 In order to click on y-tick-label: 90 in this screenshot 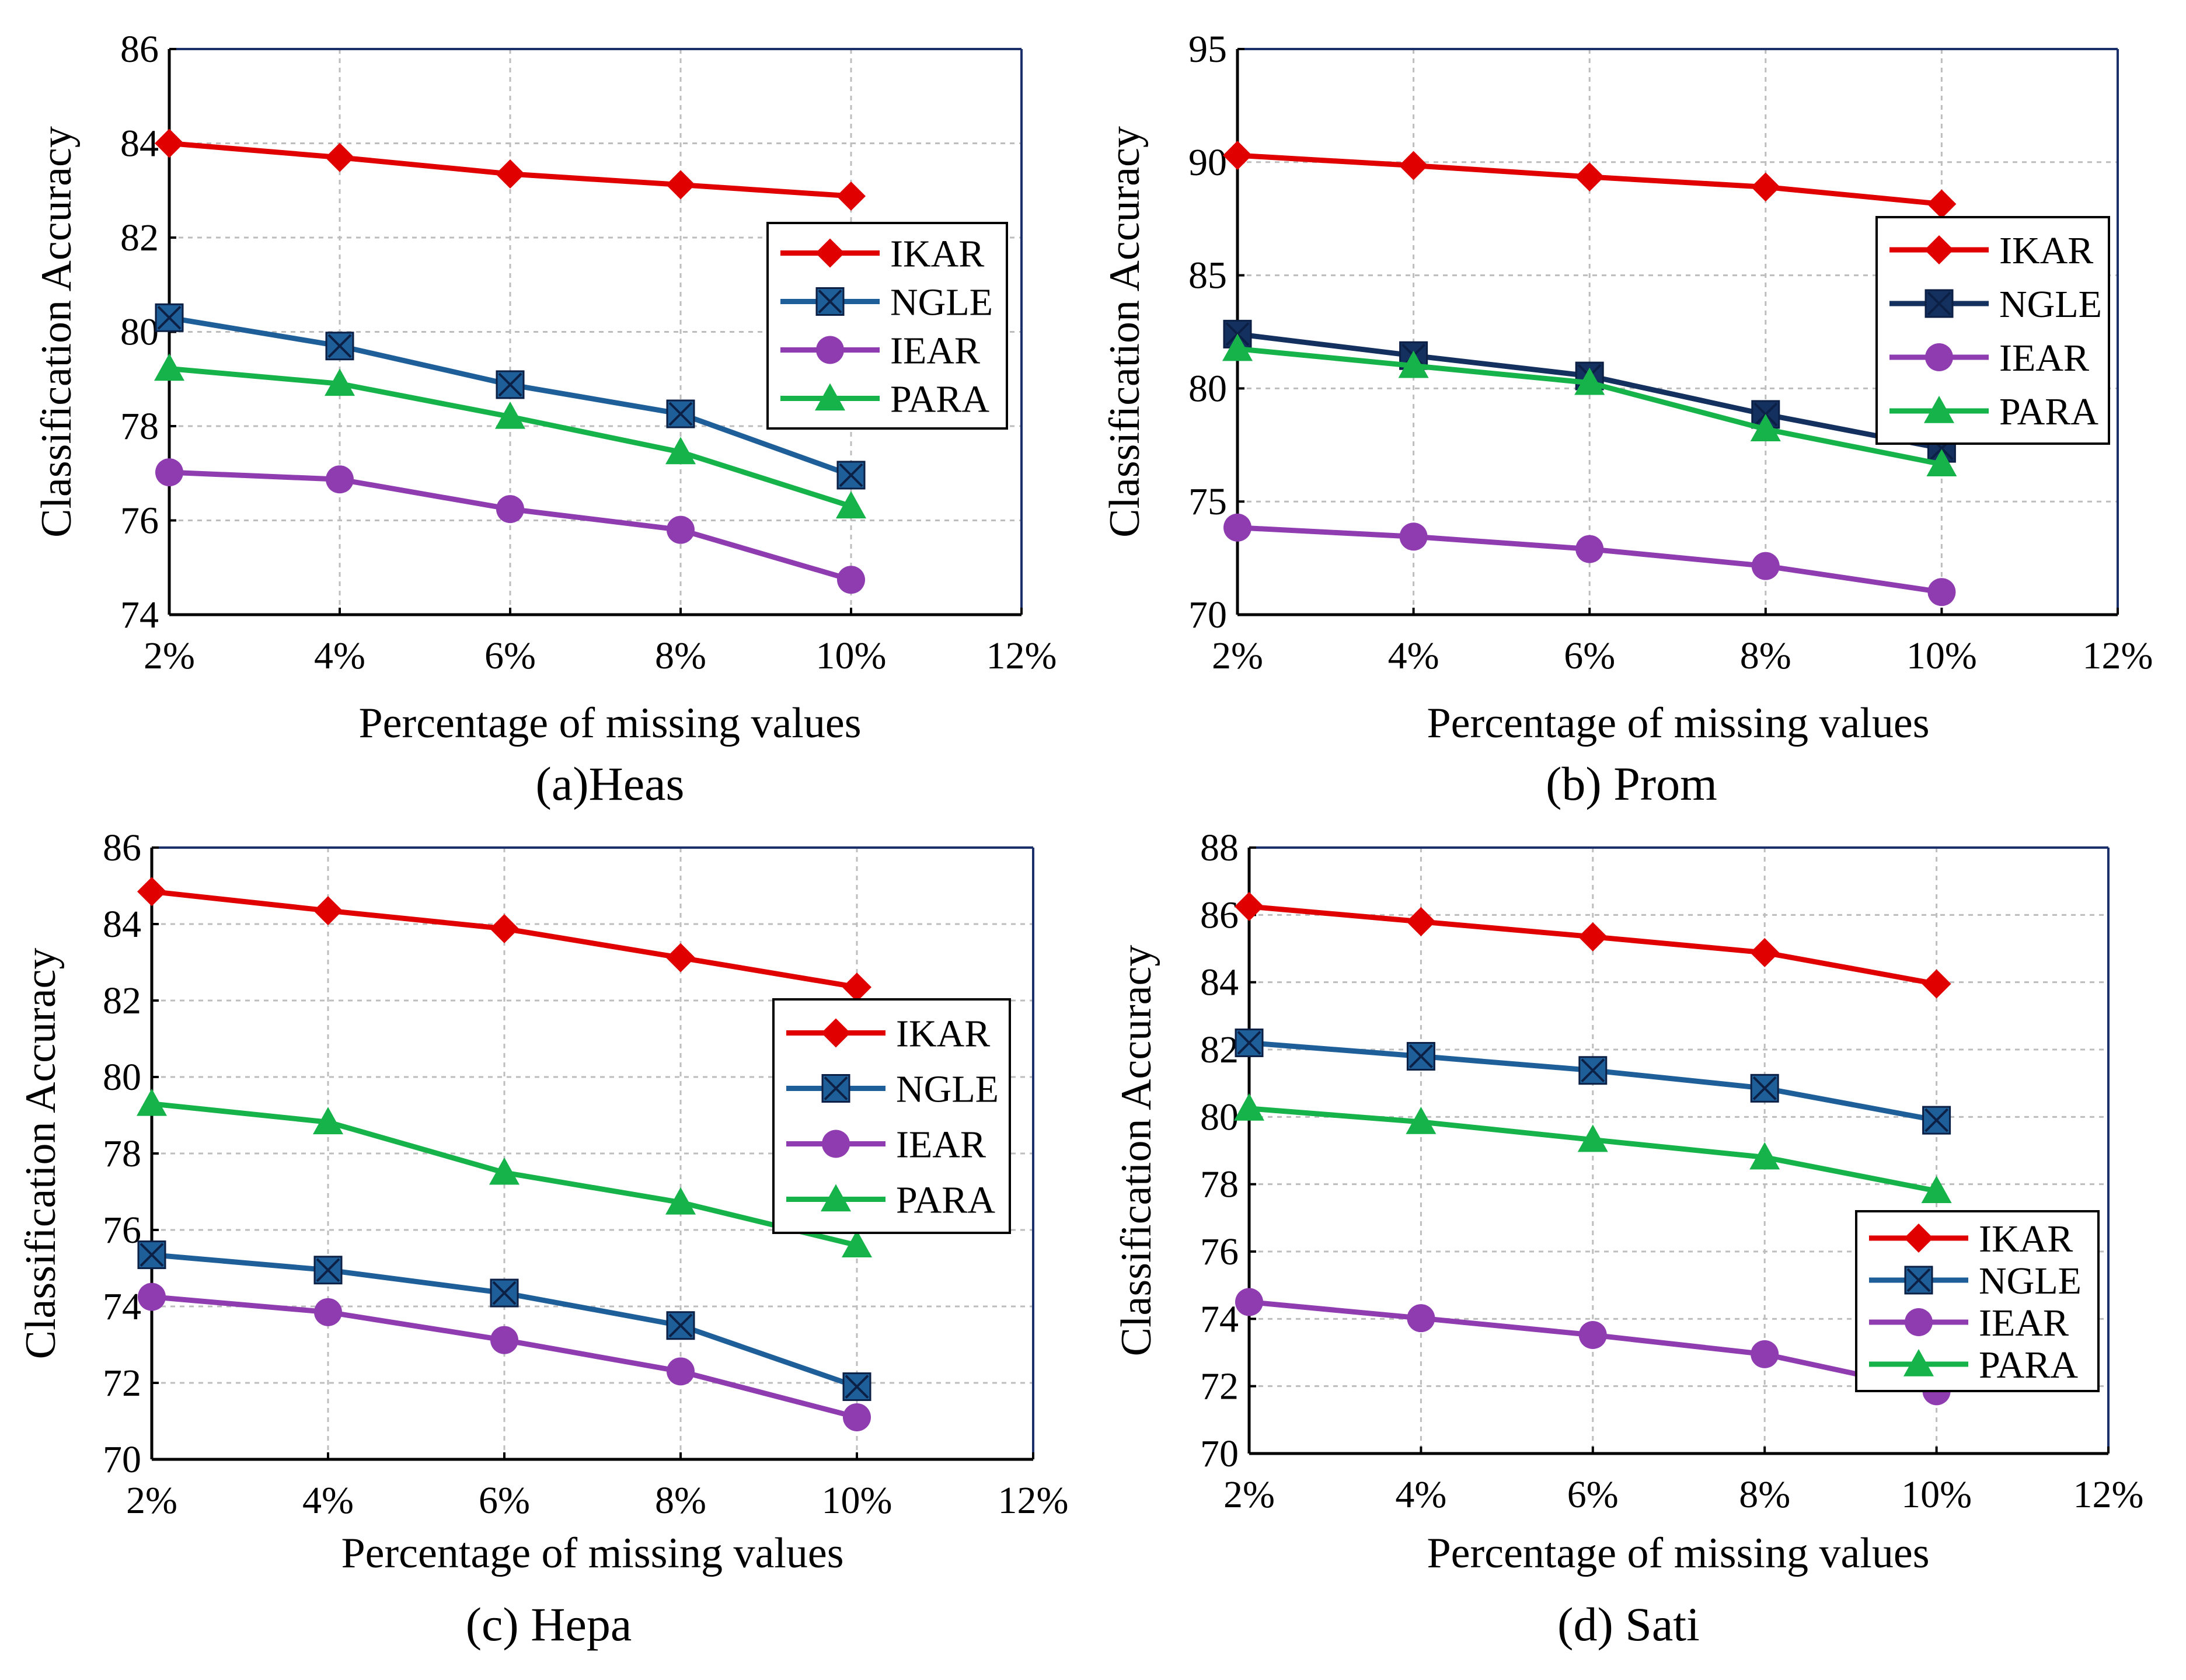, I will do `click(1207, 162)`.